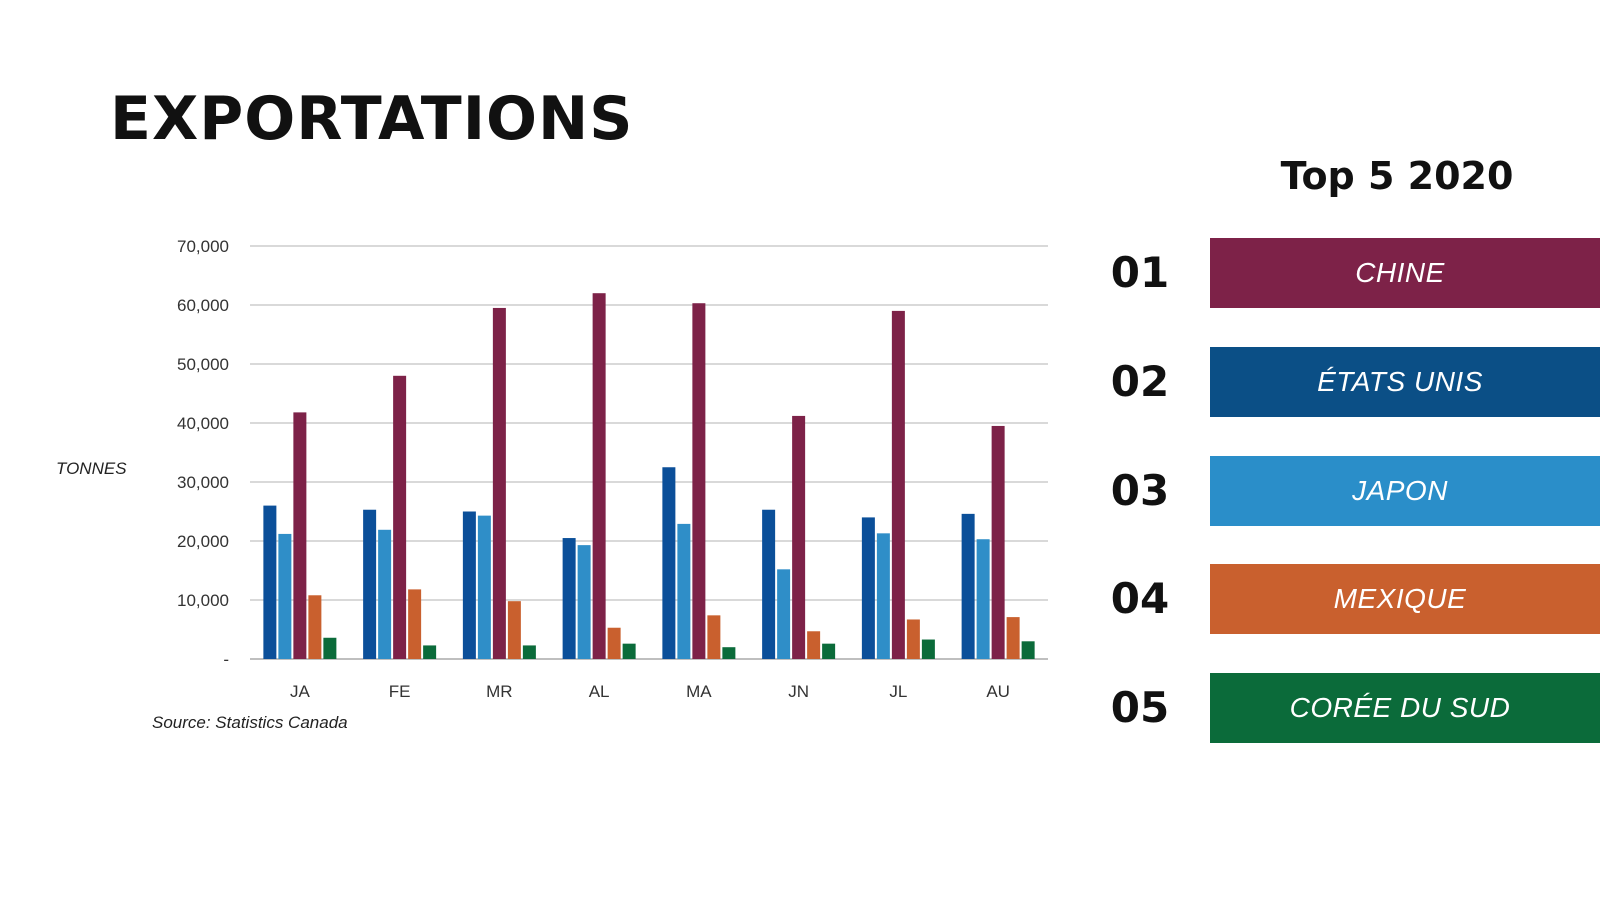 This screenshot has height=900, width=1600. What do you see at coordinates (203, 600) in the screenshot?
I see `y-tick-label: 10,000` at bounding box center [203, 600].